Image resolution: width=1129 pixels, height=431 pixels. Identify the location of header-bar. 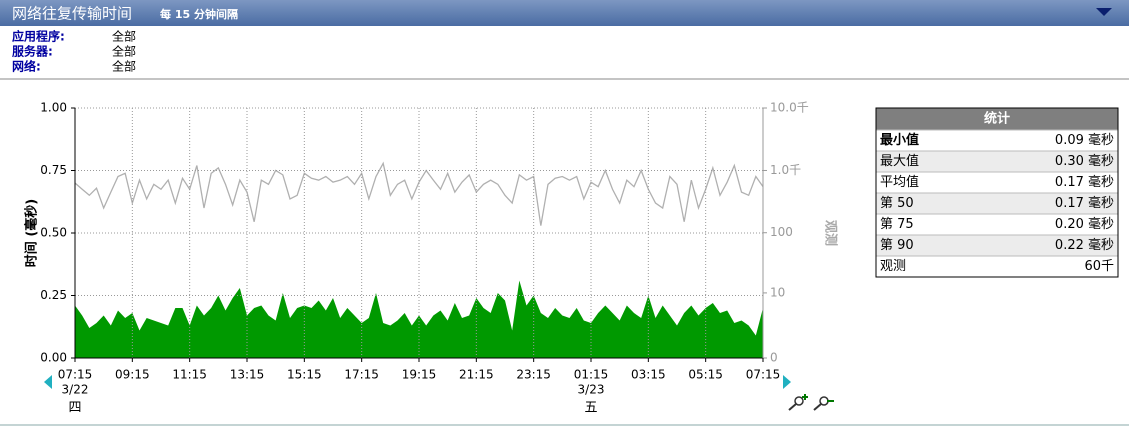
(564, 13).